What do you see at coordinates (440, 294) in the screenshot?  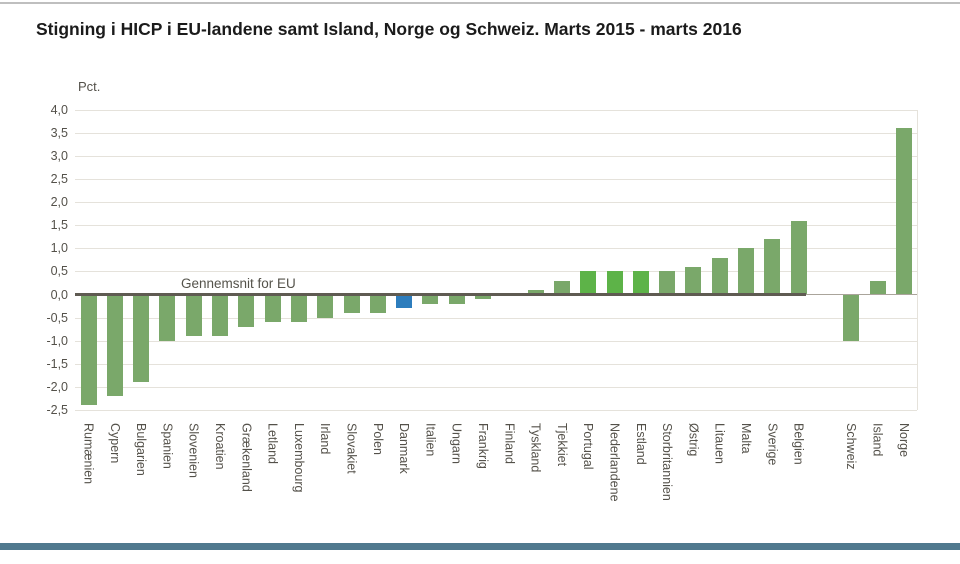 I see `eu-average-line` at bounding box center [440, 294].